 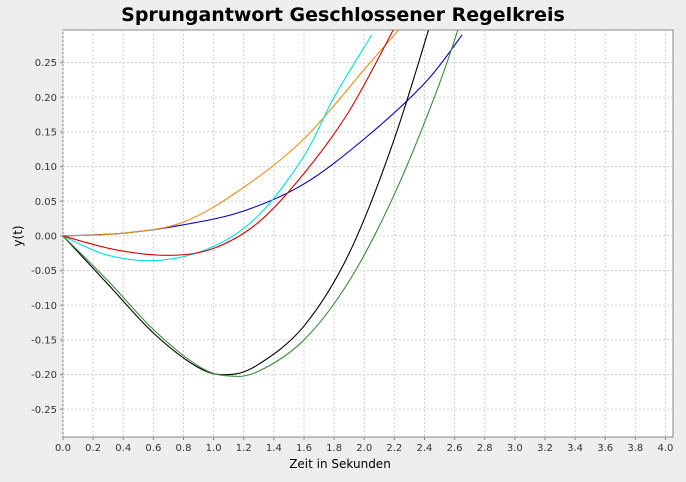 What do you see at coordinates (364, 448) in the screenshot?
I see `x-tick-label: 2.0` at bounding box center [364, 448].